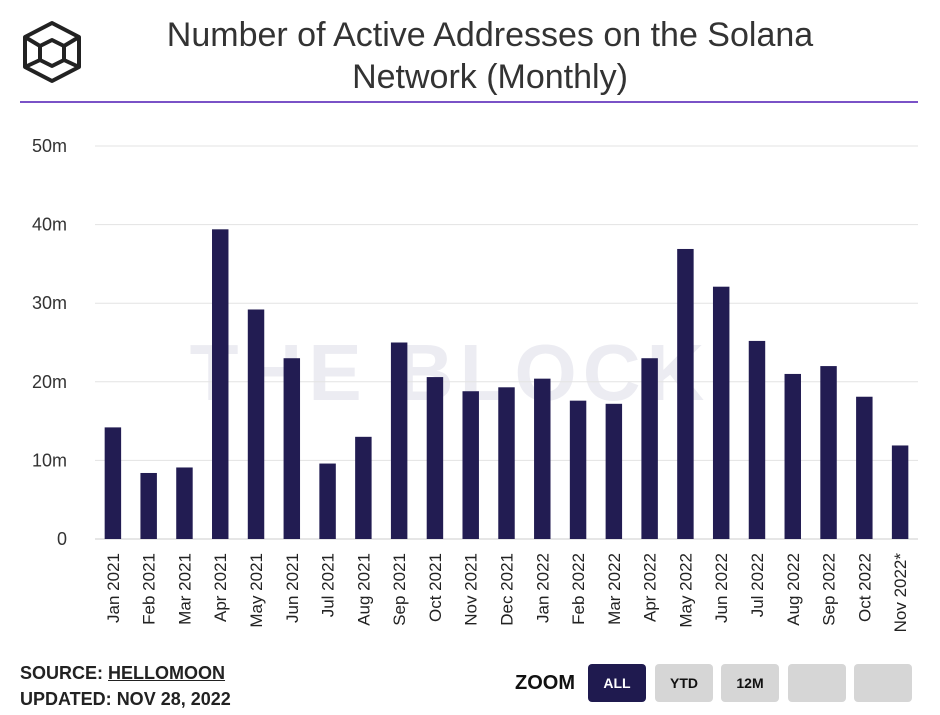 The width and height of the screenshot is (940, 715). I want to click on x-tick-label: Apr 2021, so click(220, 587).